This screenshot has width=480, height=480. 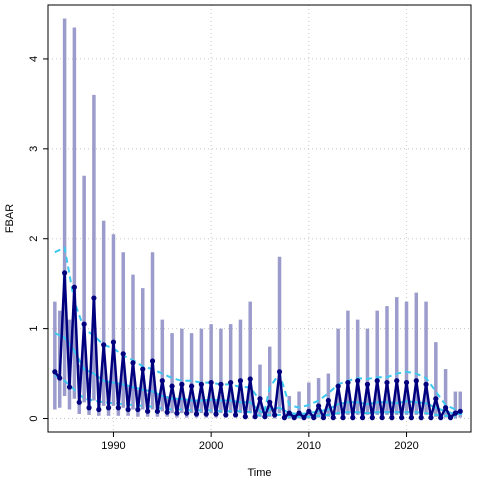 What do you see at coordinates (255, 396) in the screenshot?
I see `bound-line` at bounding box center [255, 396].